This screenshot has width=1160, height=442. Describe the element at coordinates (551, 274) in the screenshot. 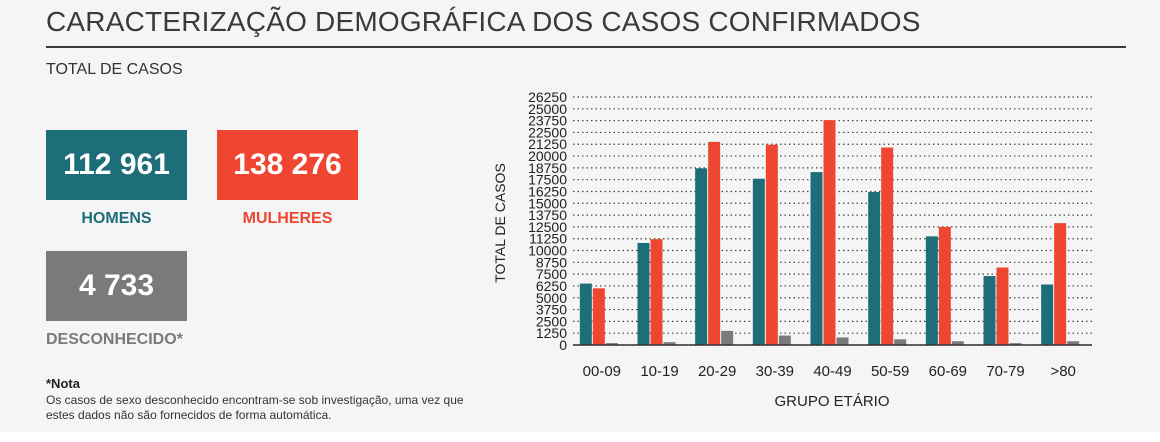

I see `y-tick-label: 7500` at that location.